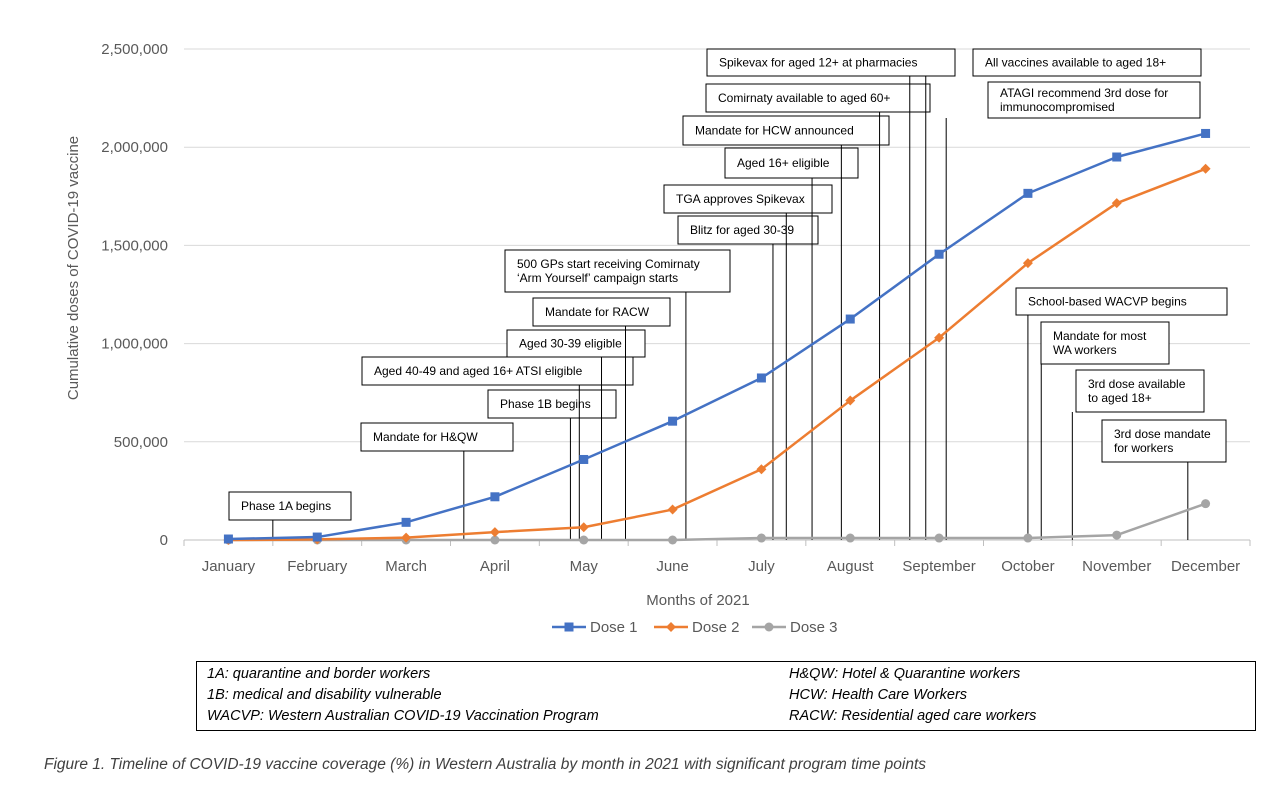  Describe the element at coordinates (905, 674) in the screenshot. I see `glossary-item: H&QW: Hotel & Quarantine workers` at that location.